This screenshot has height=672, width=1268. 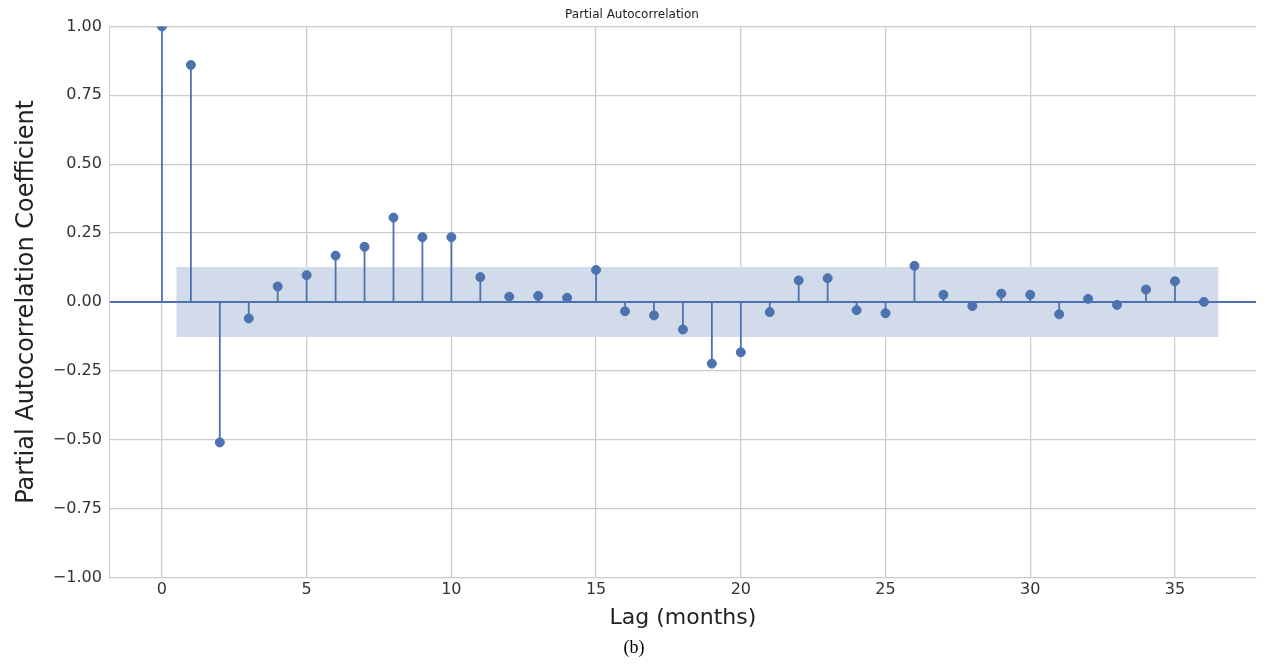 I want to click on x-axis-title: Lag (months), so click(x=683, y=616).